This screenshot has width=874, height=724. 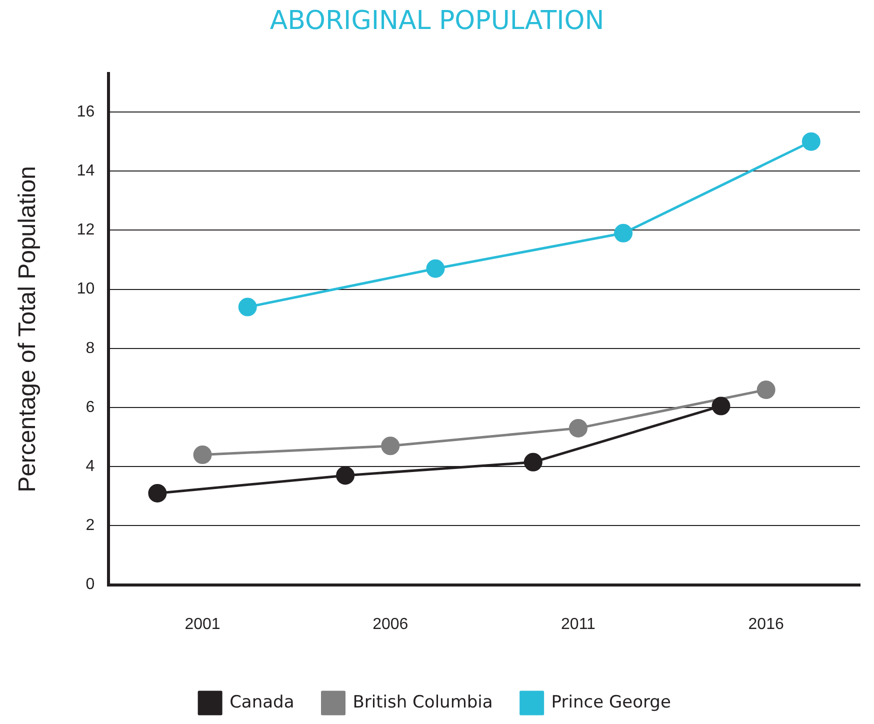 I want to click on y-axis-title: Percentage of Total Population, so click(x=28, y=329).